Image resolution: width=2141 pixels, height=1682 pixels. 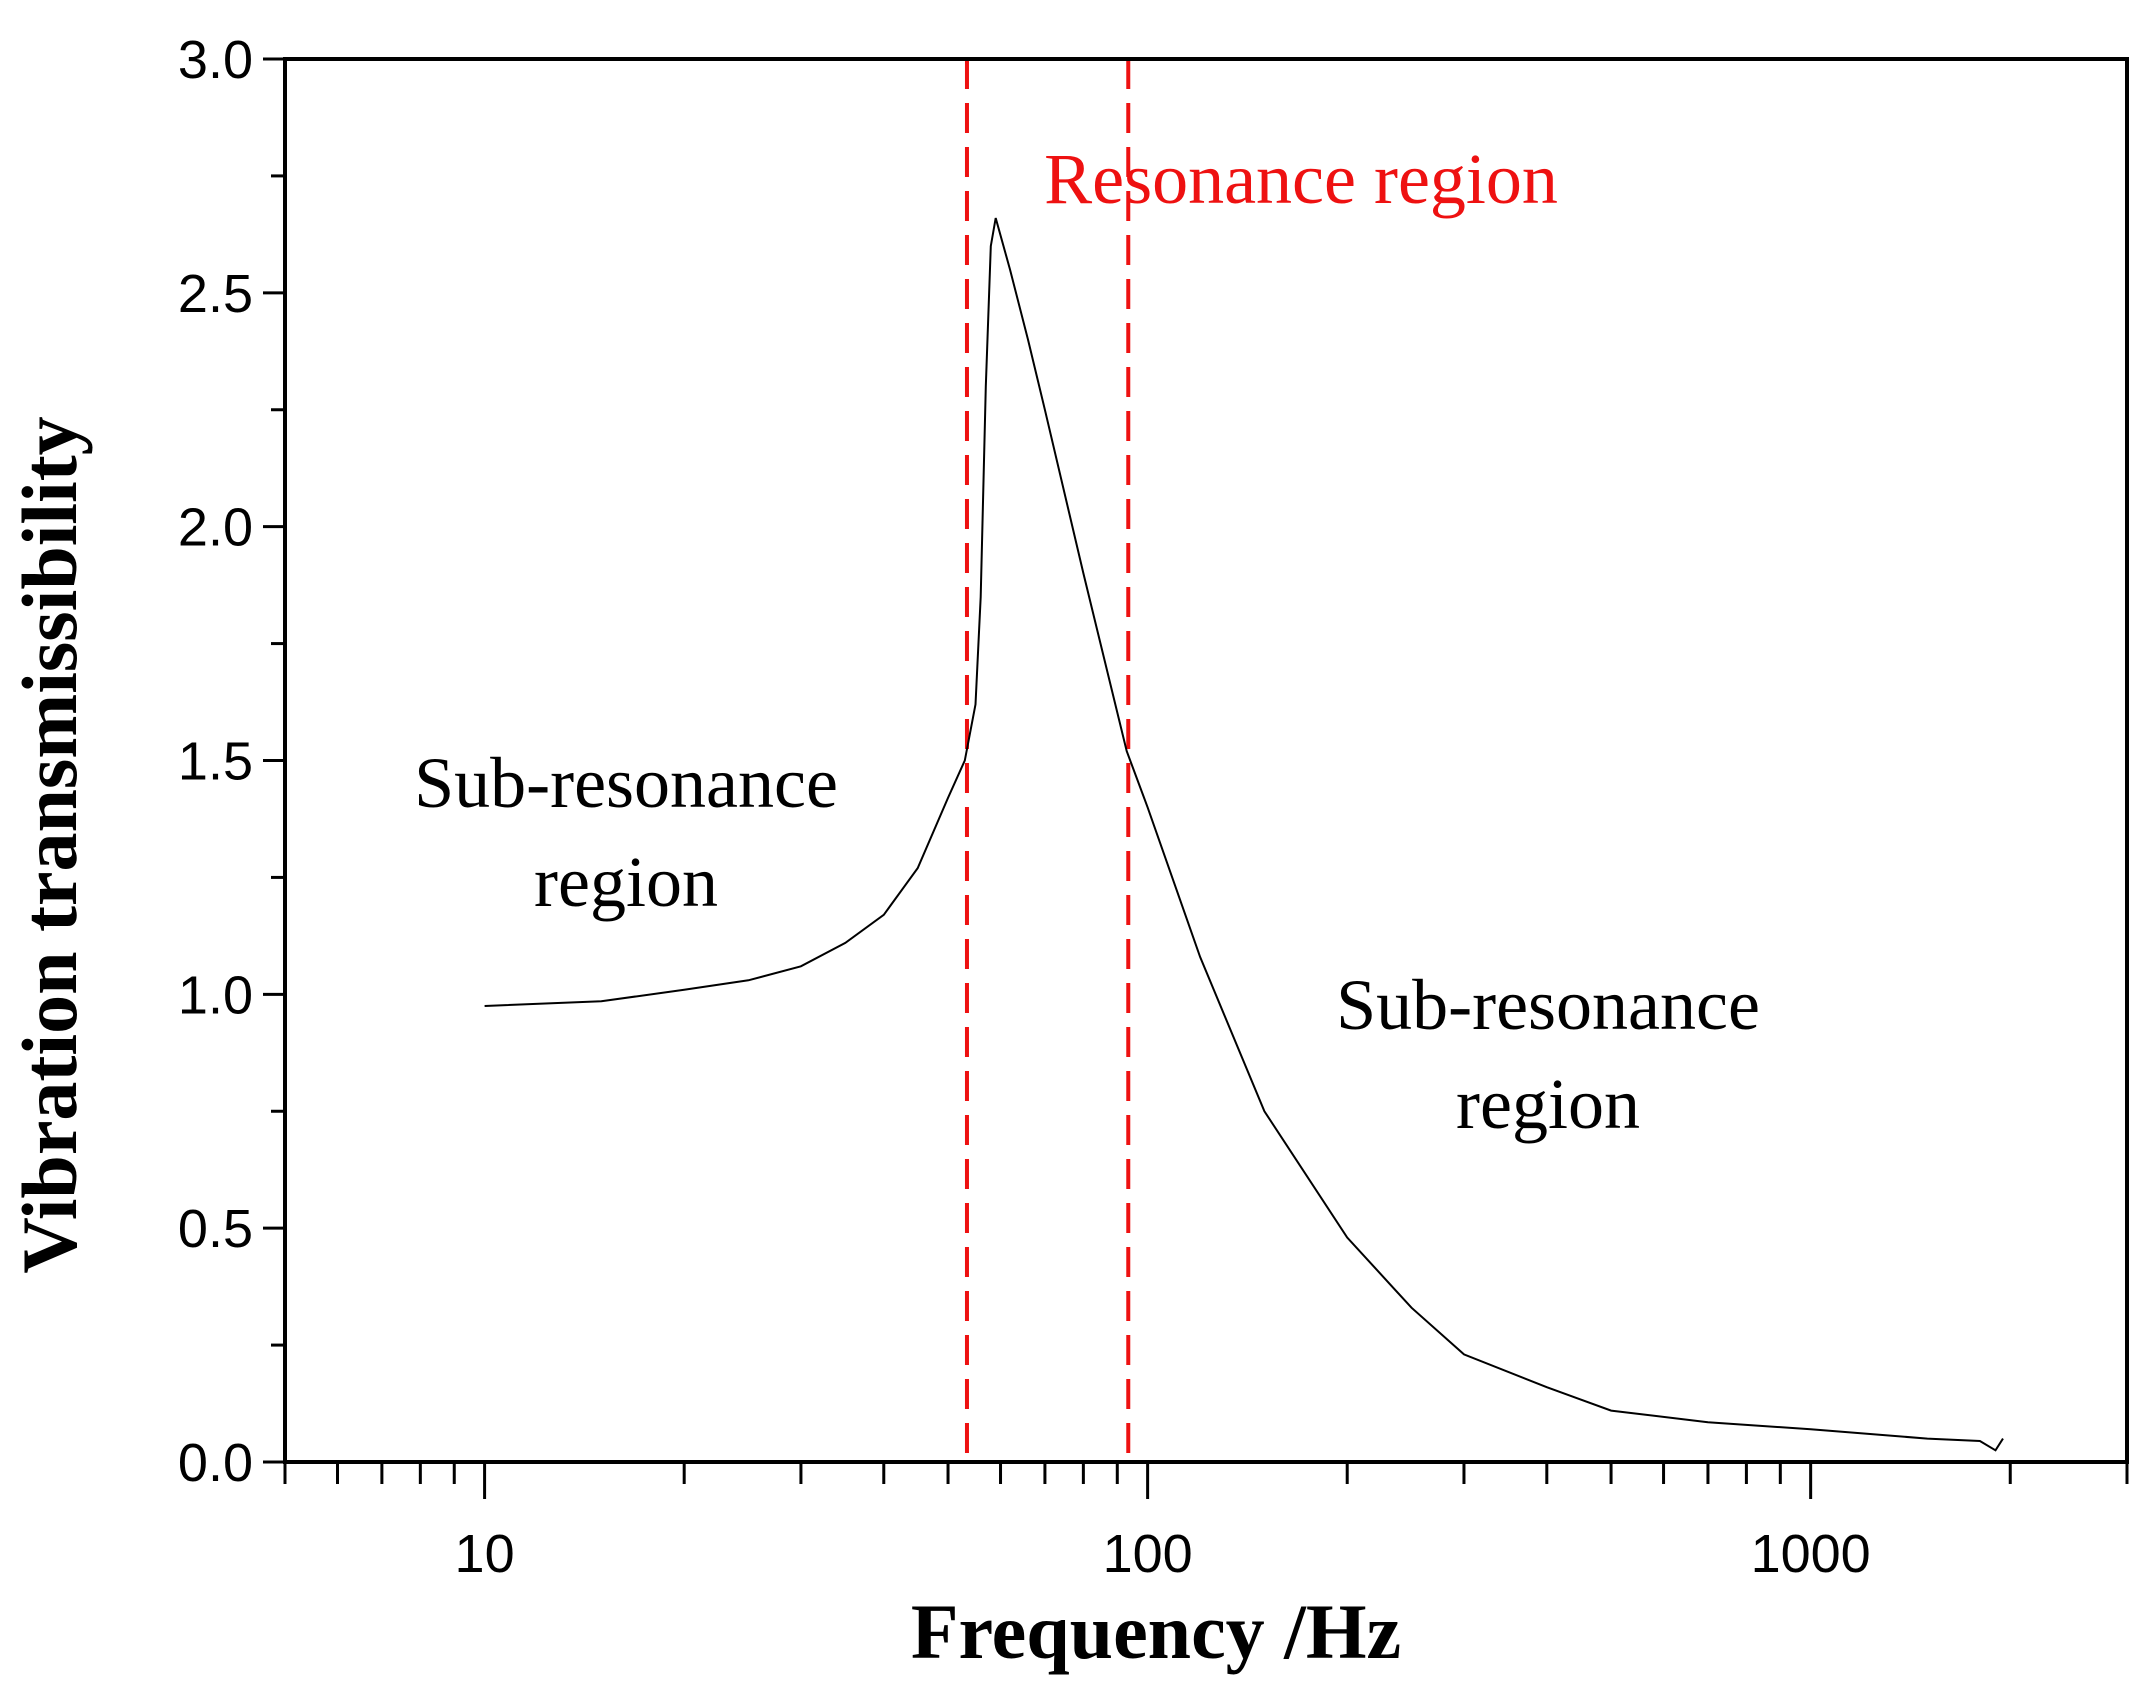 What do you see at coordinates (626, 882) in the screenshot?
I see `annotation-sub-left-line2: region` at bounding box center [626, 882].